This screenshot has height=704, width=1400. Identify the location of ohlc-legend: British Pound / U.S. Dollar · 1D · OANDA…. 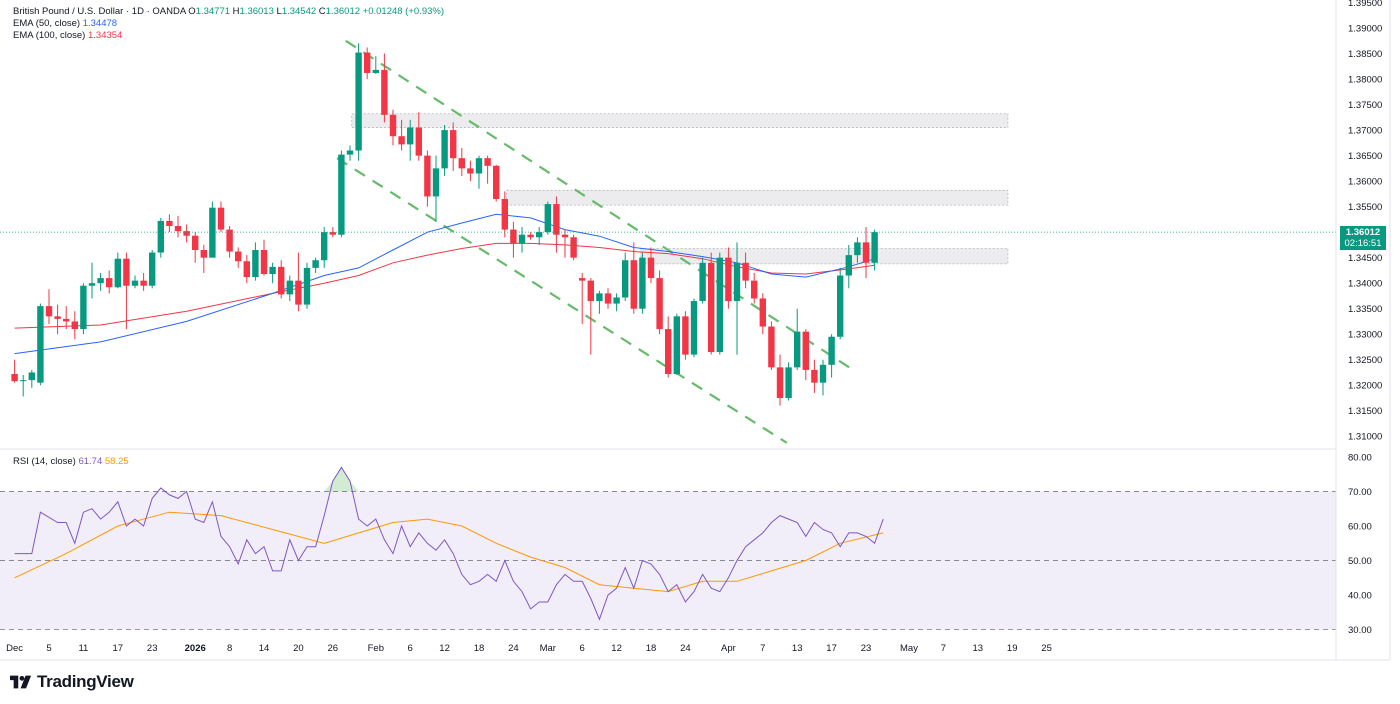
(228, 11).